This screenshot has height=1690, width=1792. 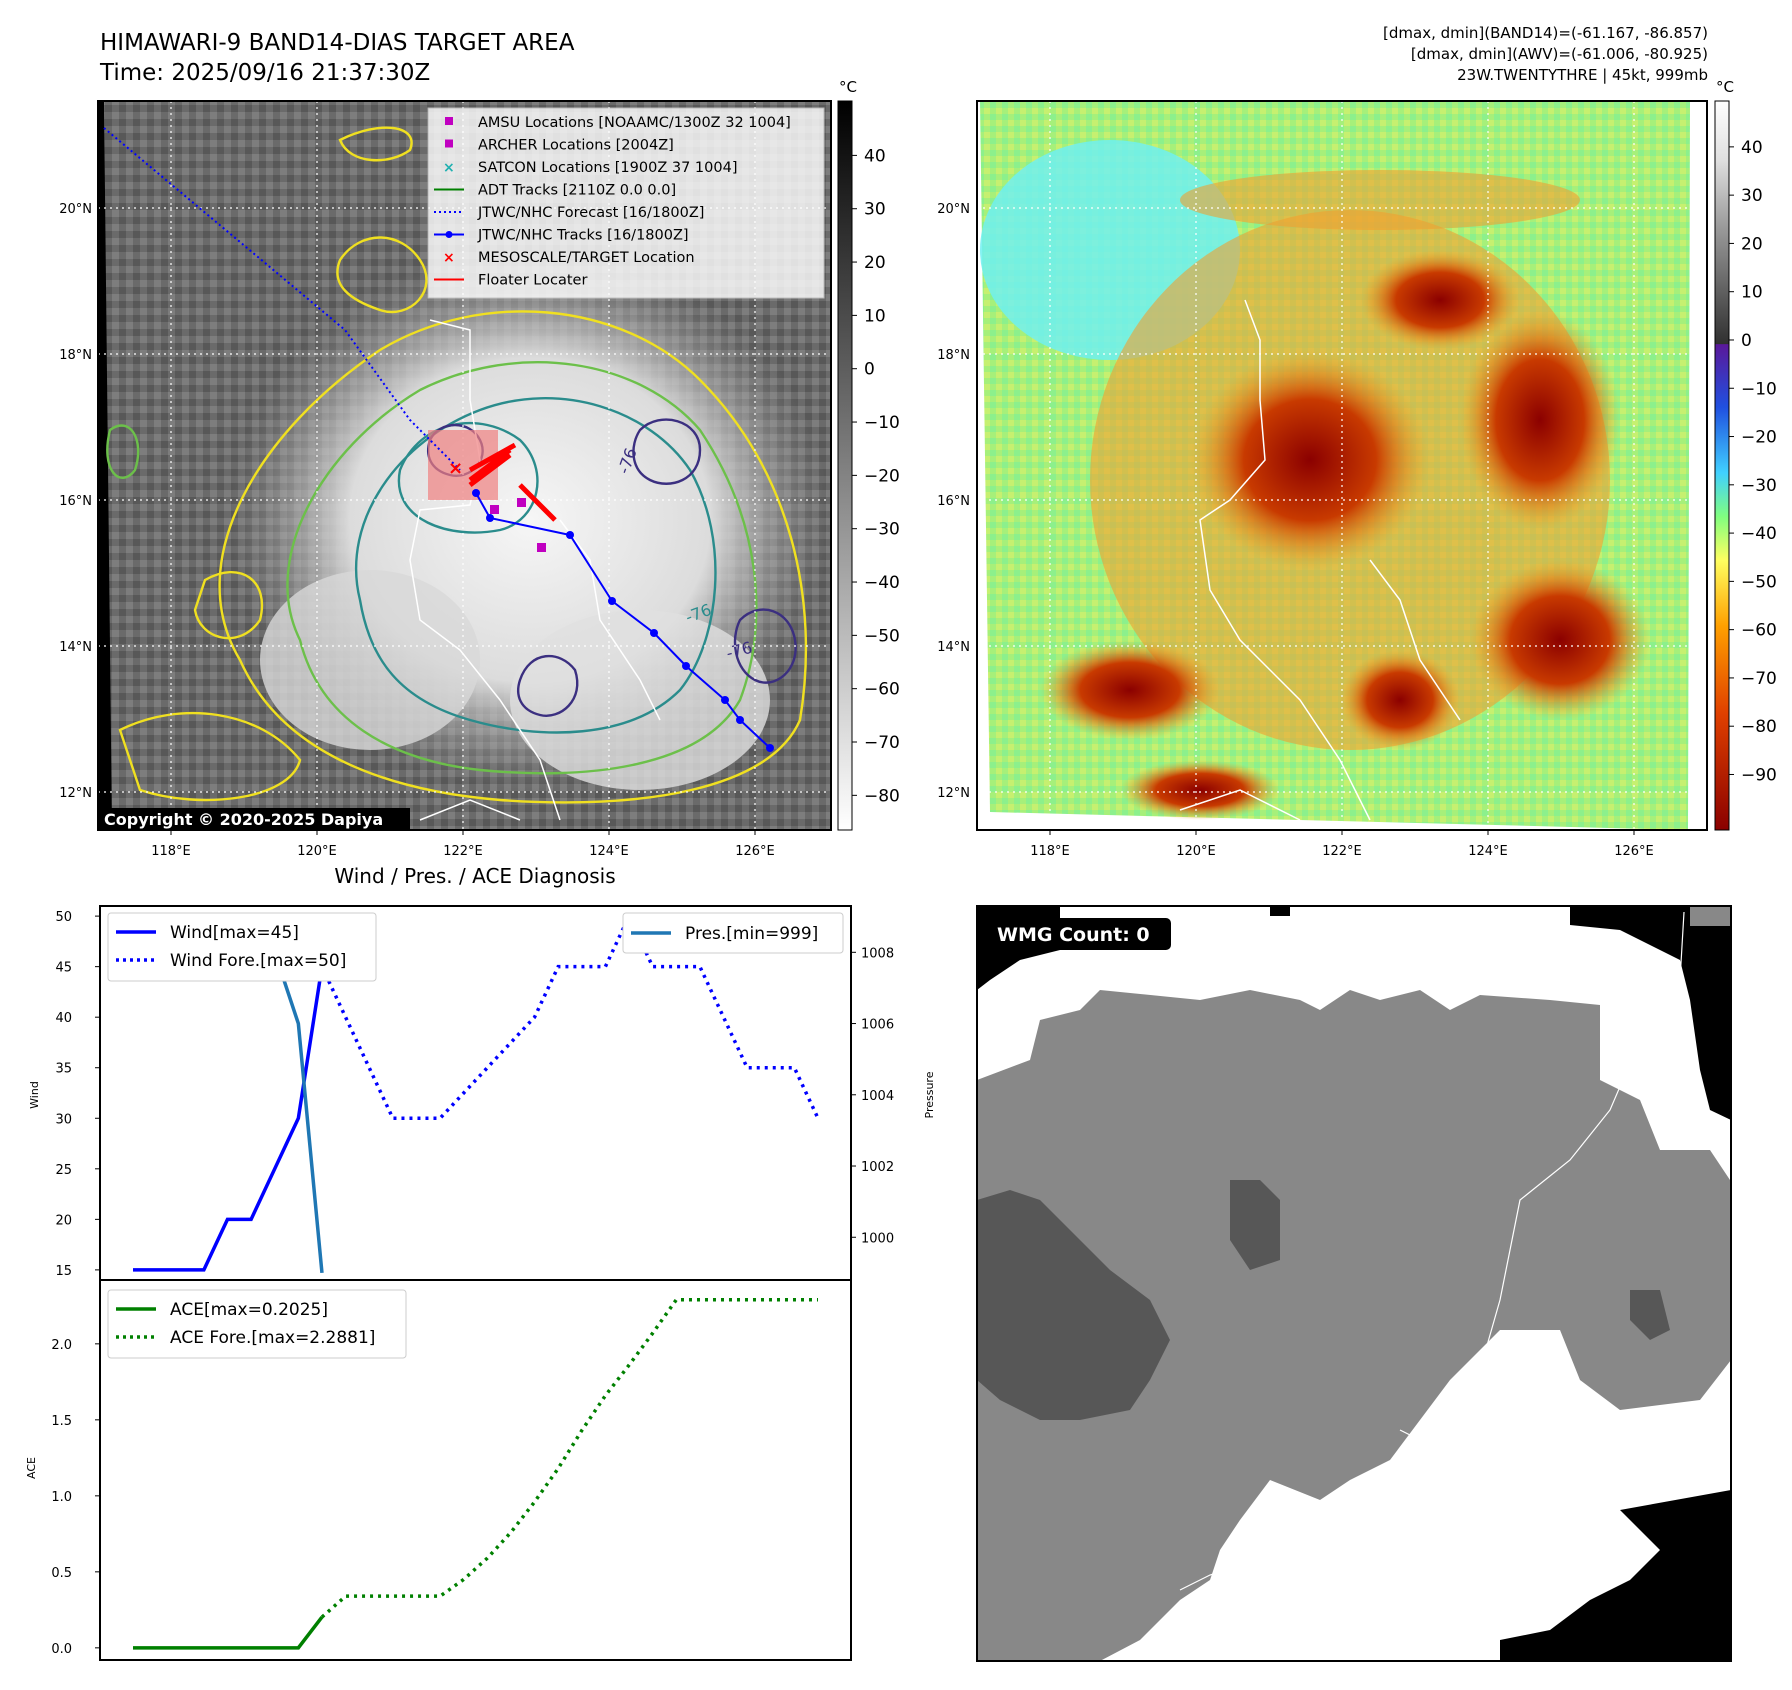 I want to click on copyright-text: Copyright © 2020-2025 Dapiya, so click(x=243, y=819).